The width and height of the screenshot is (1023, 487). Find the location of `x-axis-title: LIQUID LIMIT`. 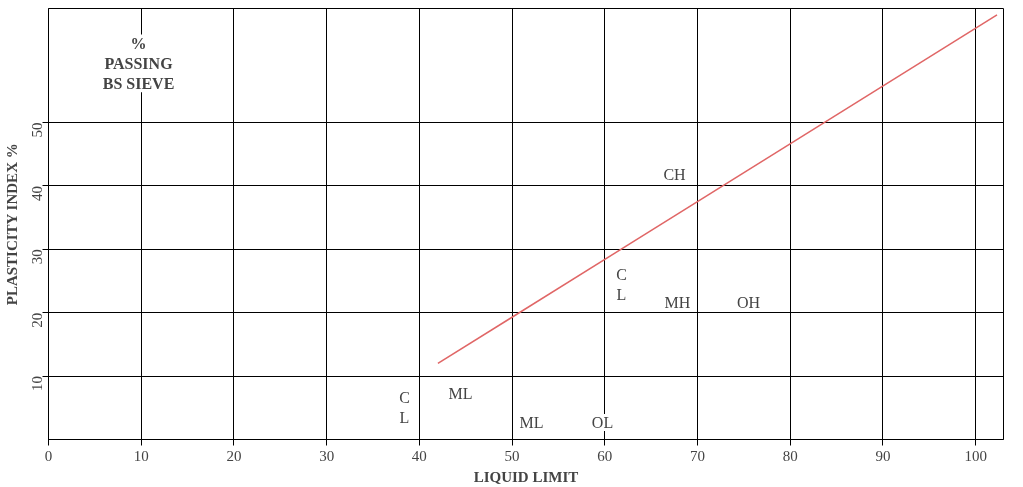

x-axis-title: LIQUID LIMIT is located at coordinates (526, 476).